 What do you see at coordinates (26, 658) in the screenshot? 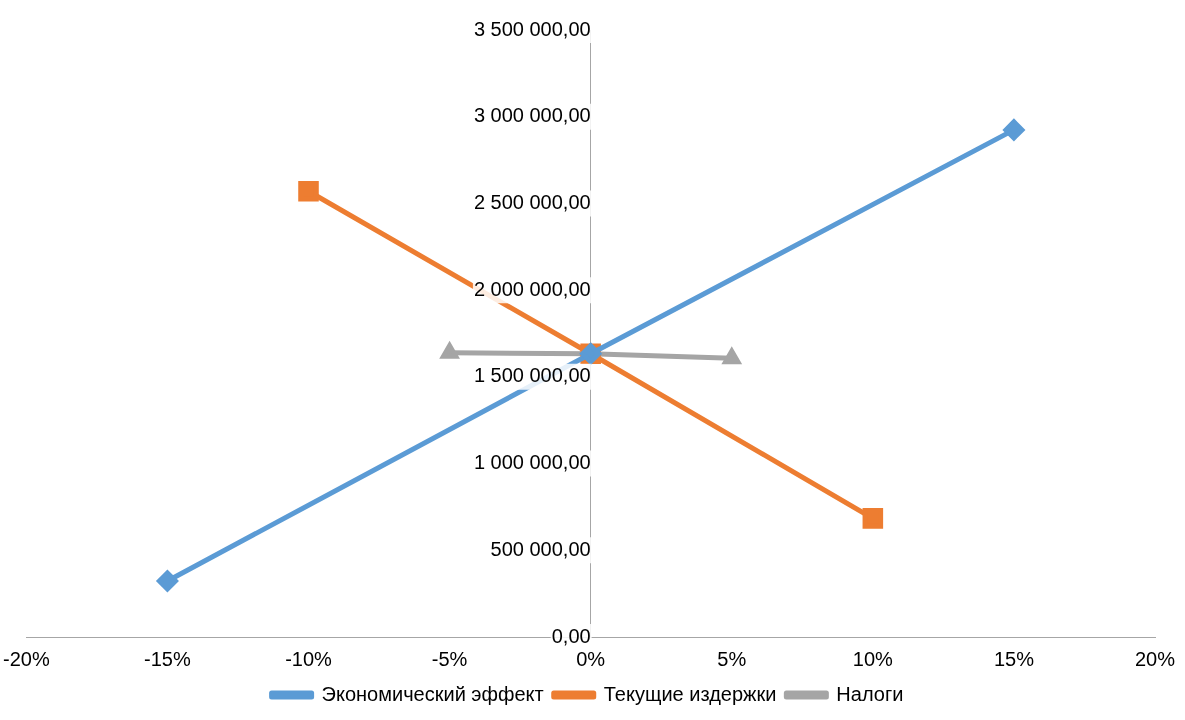
I see `x-tick-label: -20%` at bounding box center [26, 658].